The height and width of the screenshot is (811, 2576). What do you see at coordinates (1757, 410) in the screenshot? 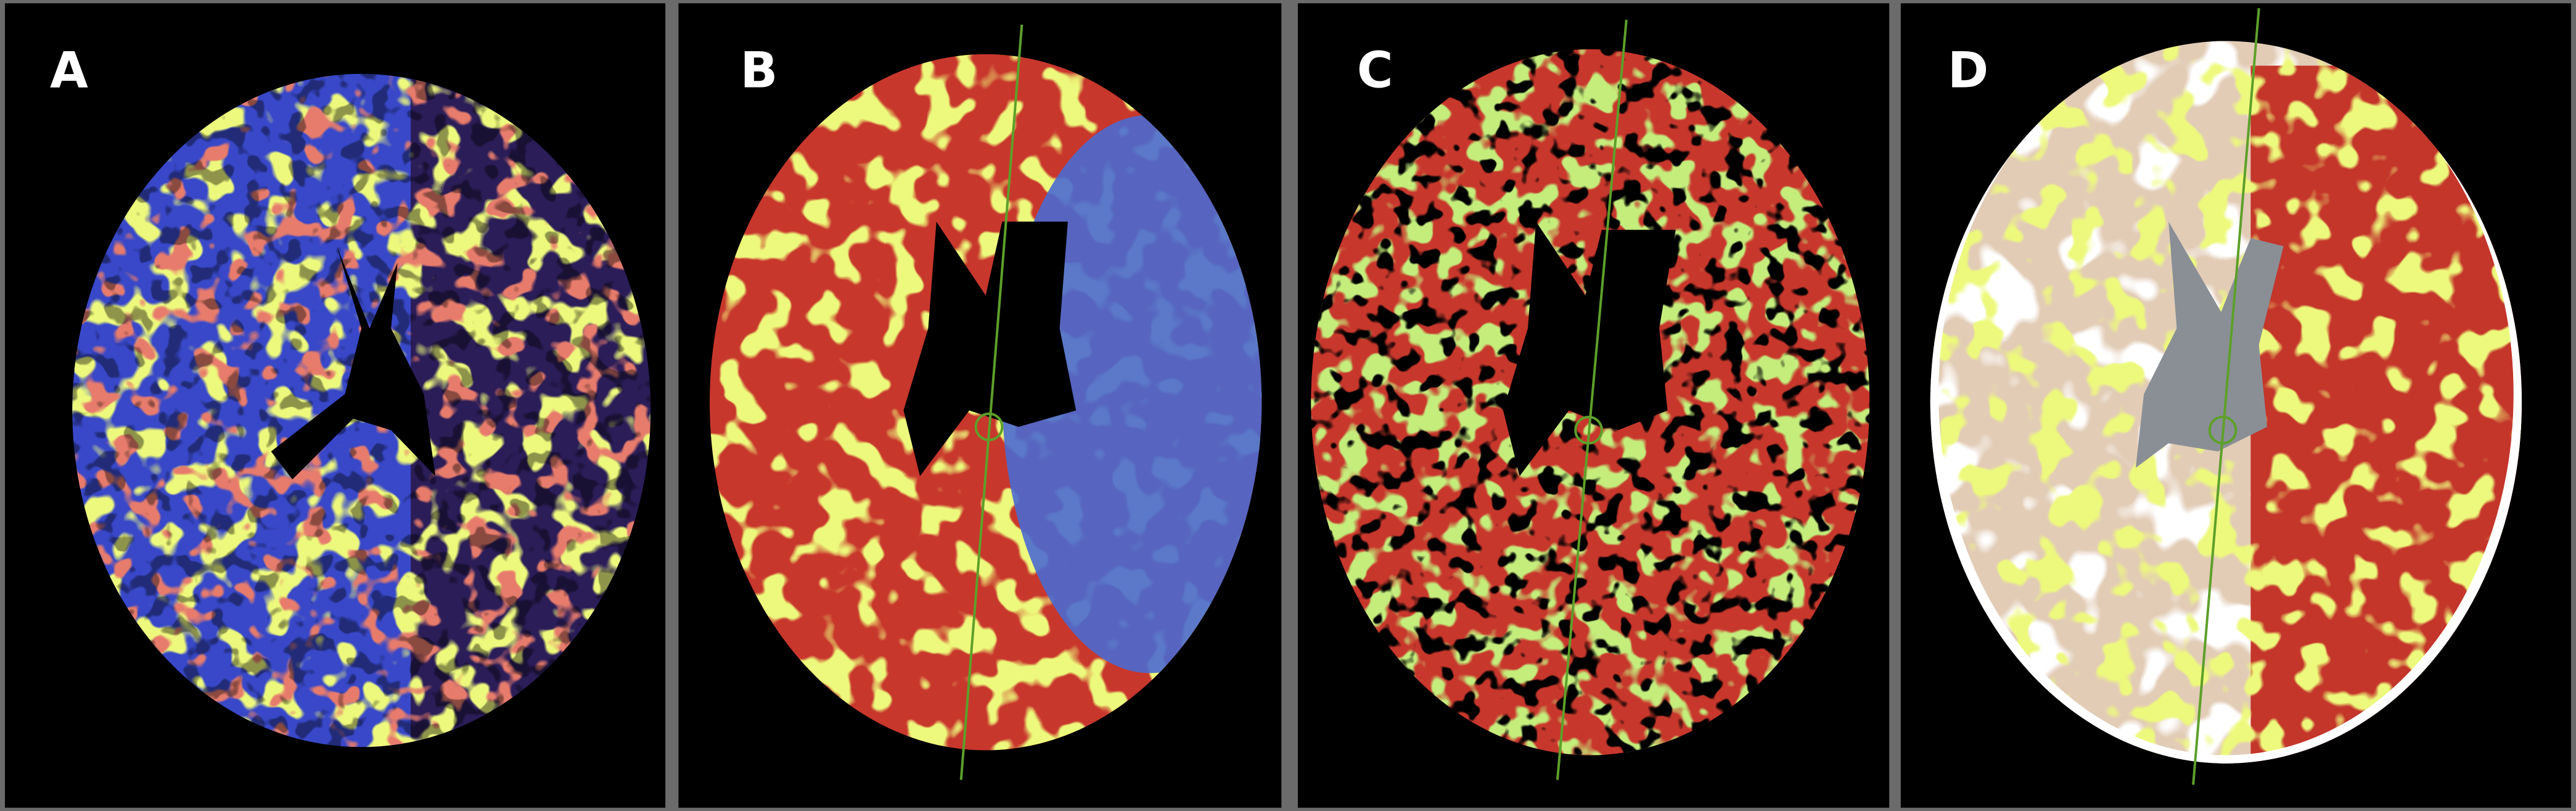
I see `blotch` at bounding box center [1757, 410].